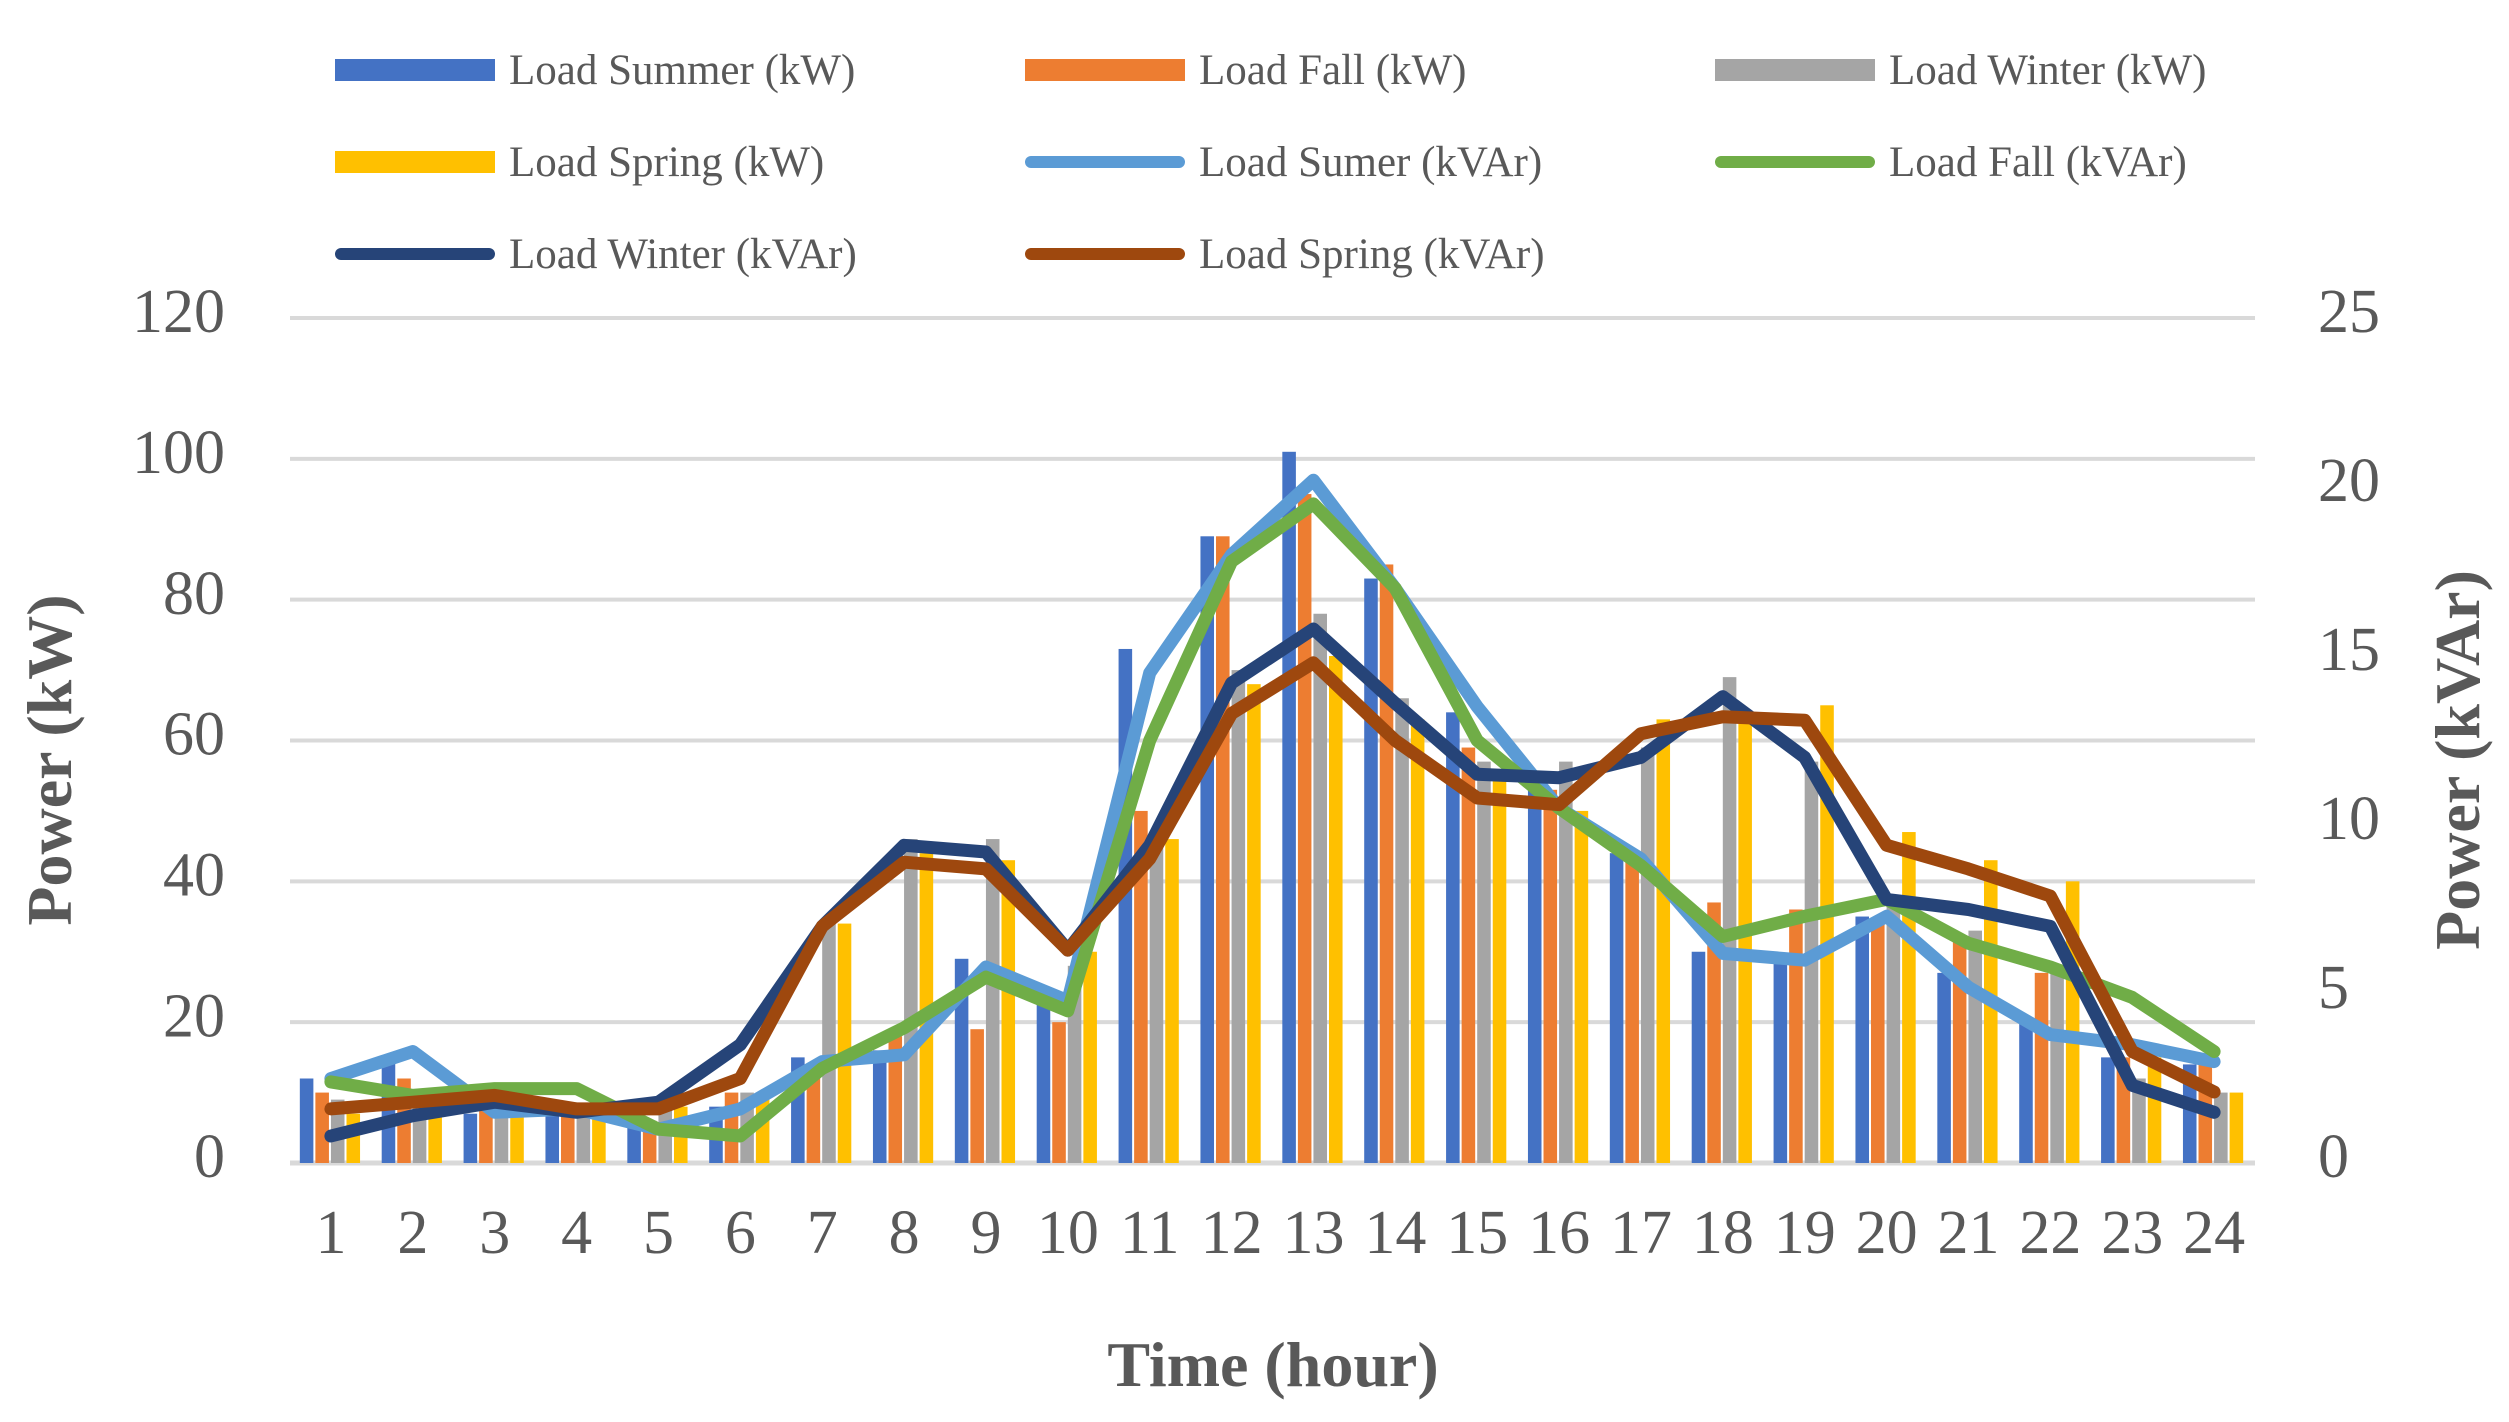  What do you see at coordinates (2349, 819) in the screenshot?
I see `y2-tick-label: 10` at bounding box center [2349, 819].